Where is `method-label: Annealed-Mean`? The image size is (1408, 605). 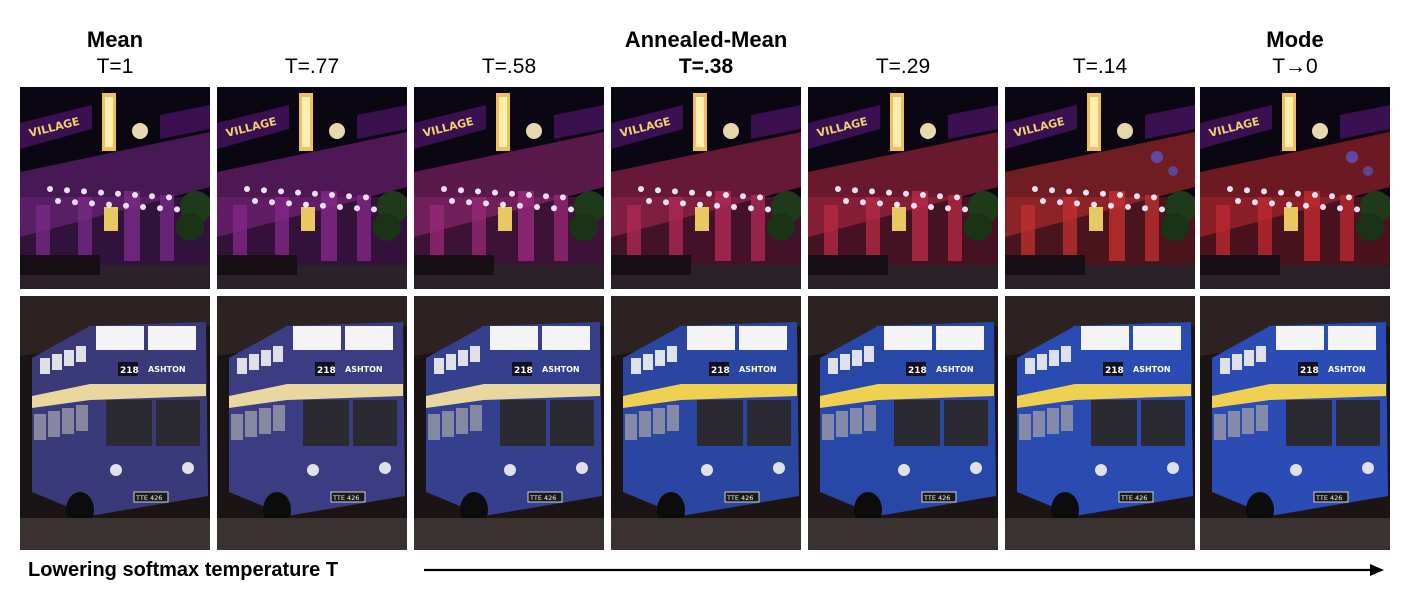
method-label: Annealed-Mean is located at coordinates (706, 39).